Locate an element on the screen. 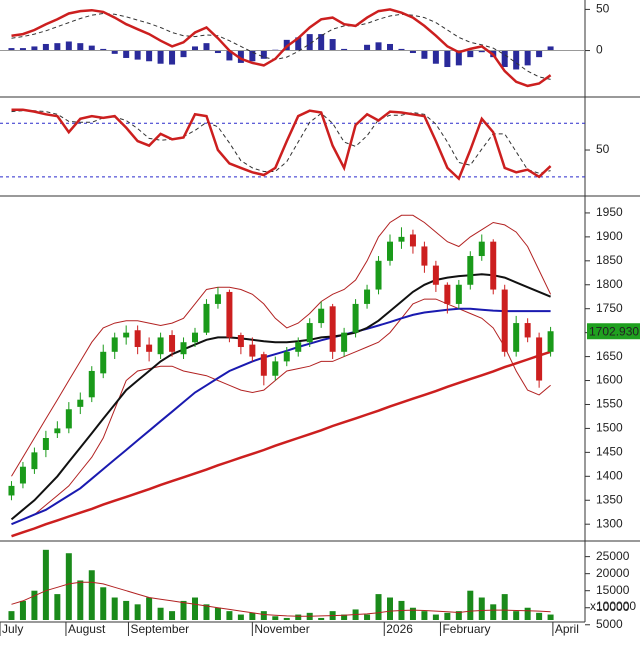 This screenshot has height=665, width=640. signal-line is located at coordinates (281, 46).